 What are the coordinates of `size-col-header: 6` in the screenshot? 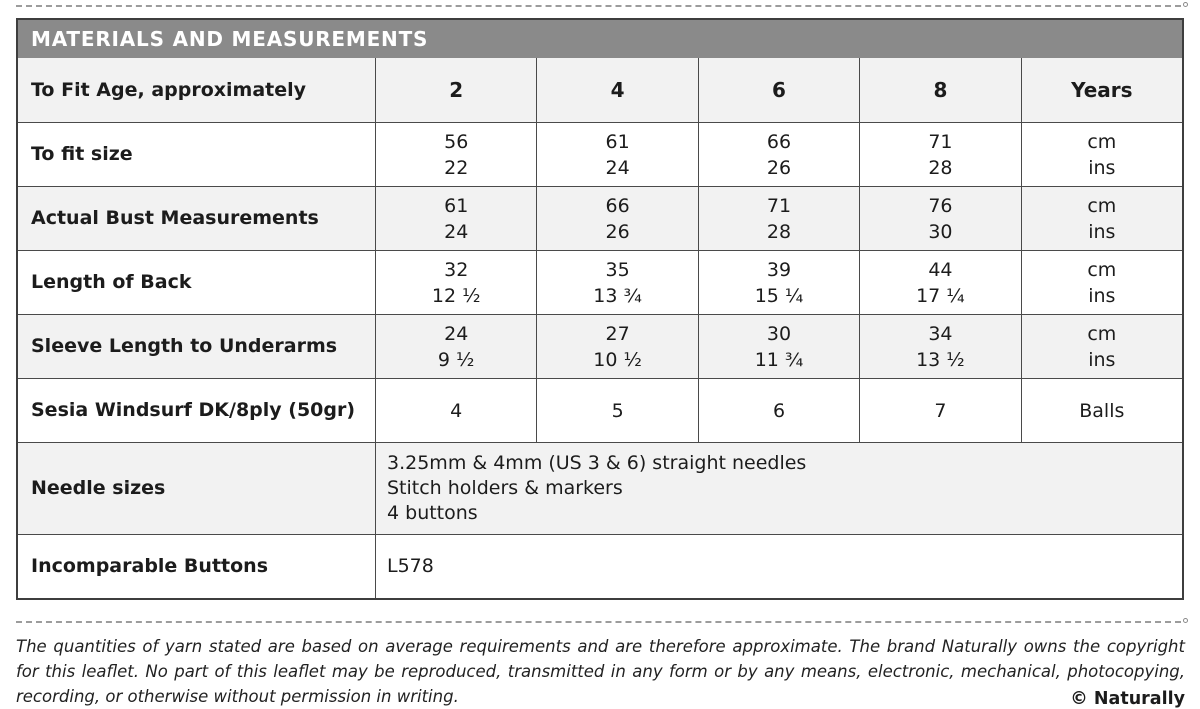 It's located at (780, 90).